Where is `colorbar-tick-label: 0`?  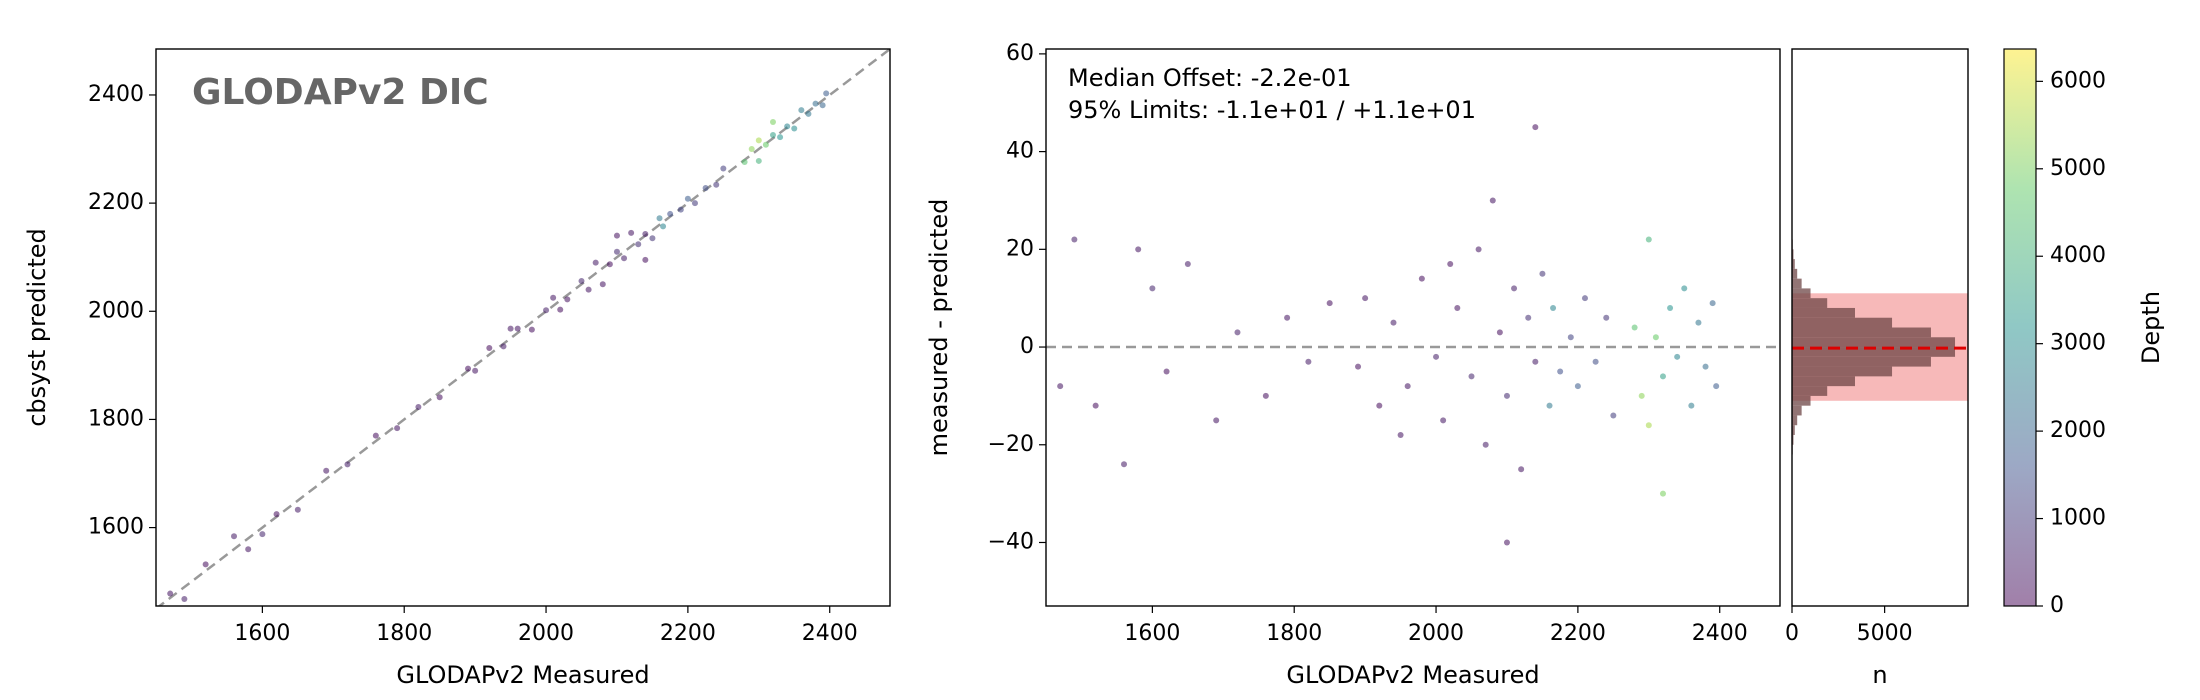
colorbar-tick-label: 0 is located at coordinates (2057, 605).